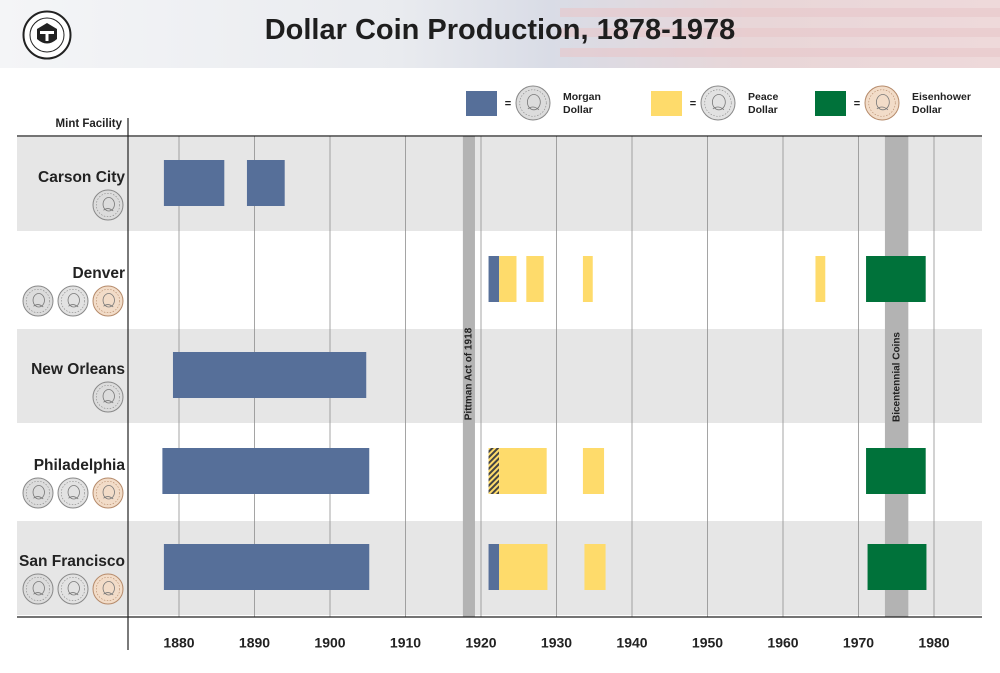 The height and width of the screenshot is (673, 1000). I want to click on x-tick-label: 1960, so click(782, 643).